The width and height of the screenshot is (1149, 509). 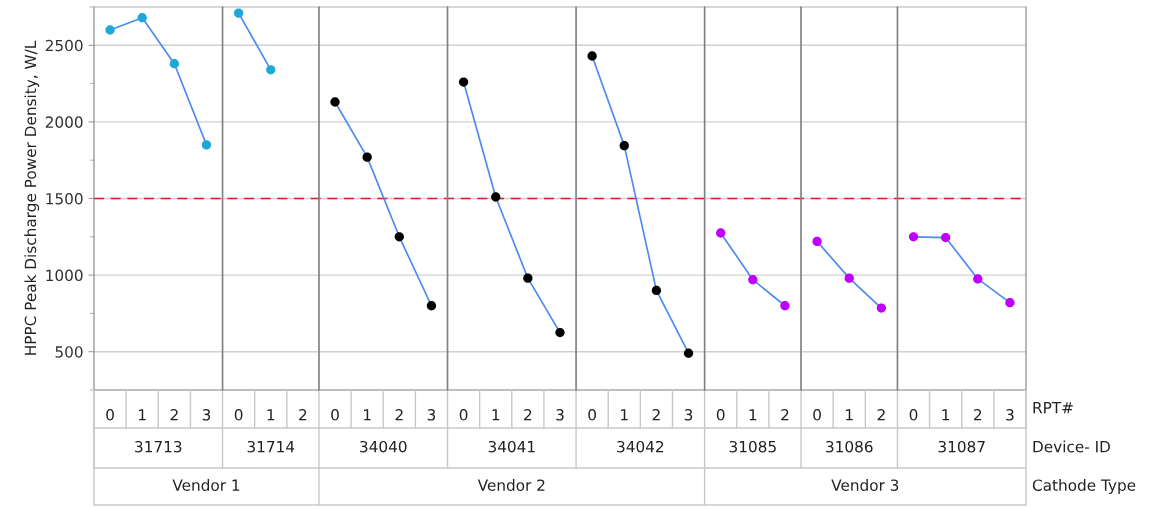 I want to click on x-axis-title: RPT#, so click(x=1053, y=408).